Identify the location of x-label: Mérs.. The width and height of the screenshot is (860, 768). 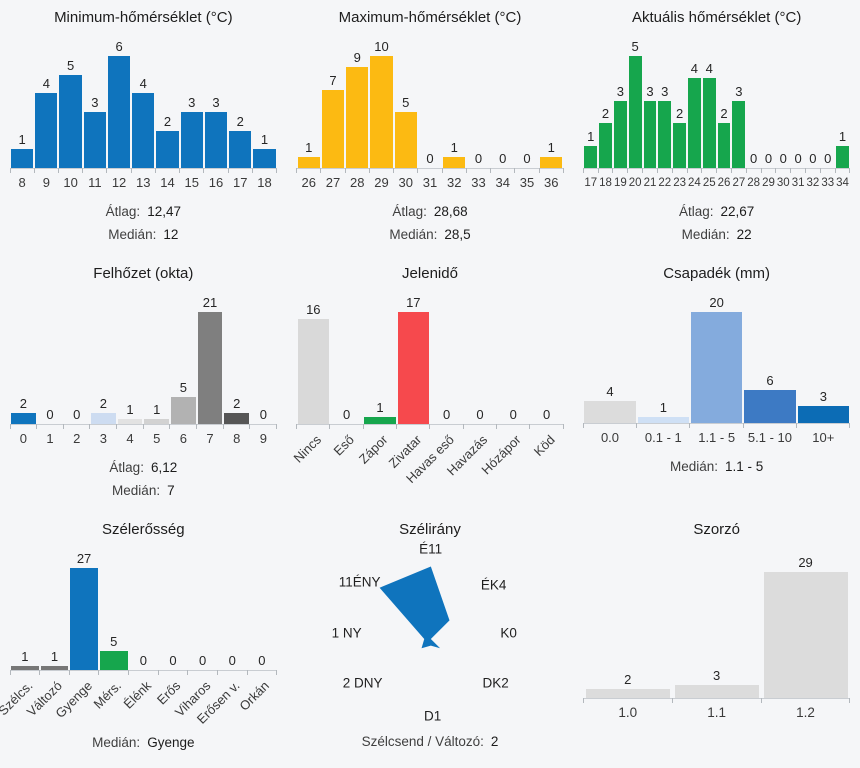
(107, 695).